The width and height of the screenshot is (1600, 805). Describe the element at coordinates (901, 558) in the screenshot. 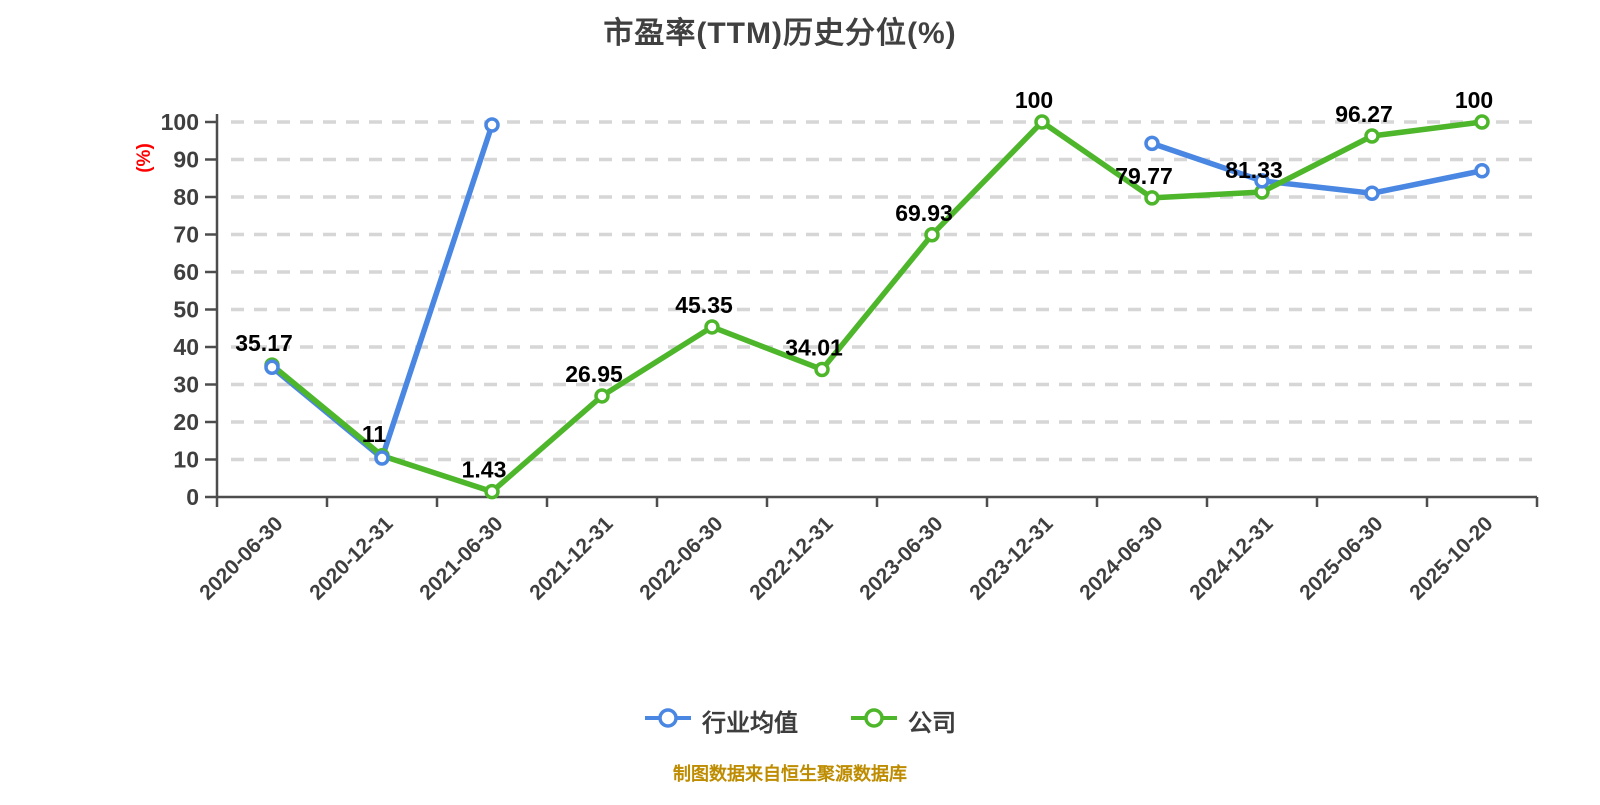

I see `x-tick-label: 2023-06-30` at that location.